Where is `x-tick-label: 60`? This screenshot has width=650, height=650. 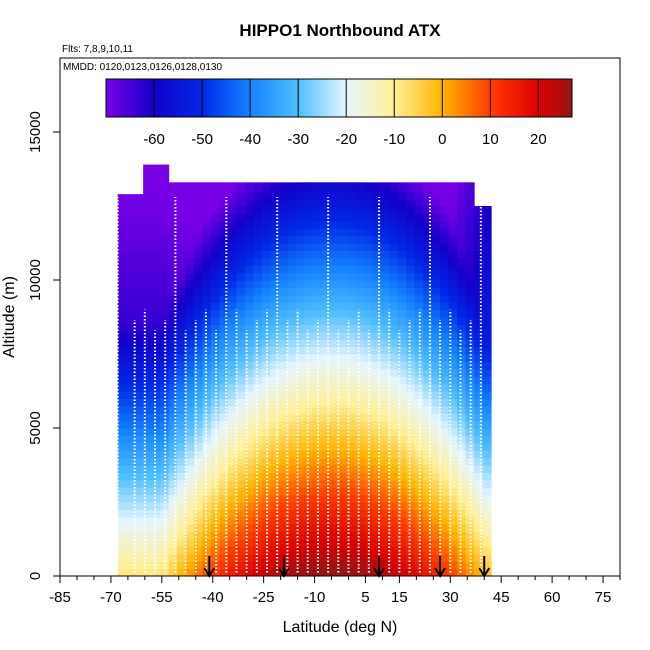
x-tick-label: 60 is located at coordinates (552, 597).